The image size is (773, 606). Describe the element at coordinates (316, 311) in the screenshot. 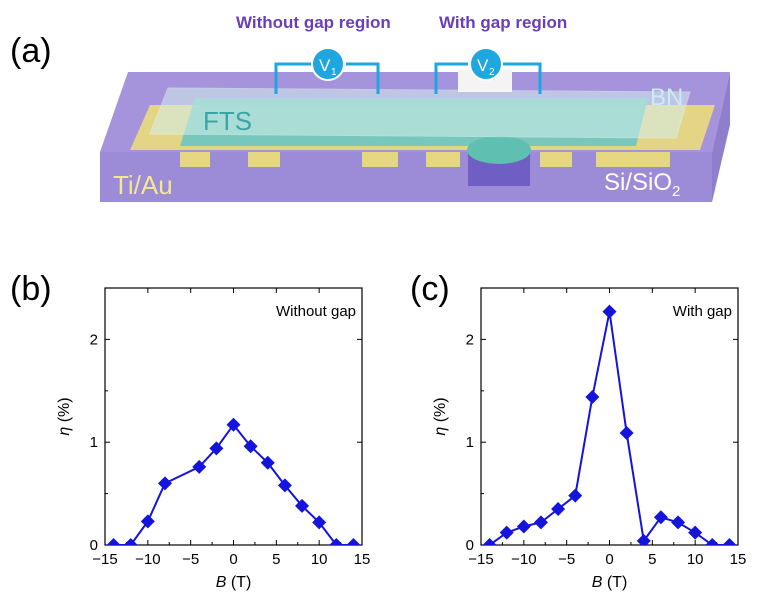

I see `chart-inside-label: Without gap` at that location.